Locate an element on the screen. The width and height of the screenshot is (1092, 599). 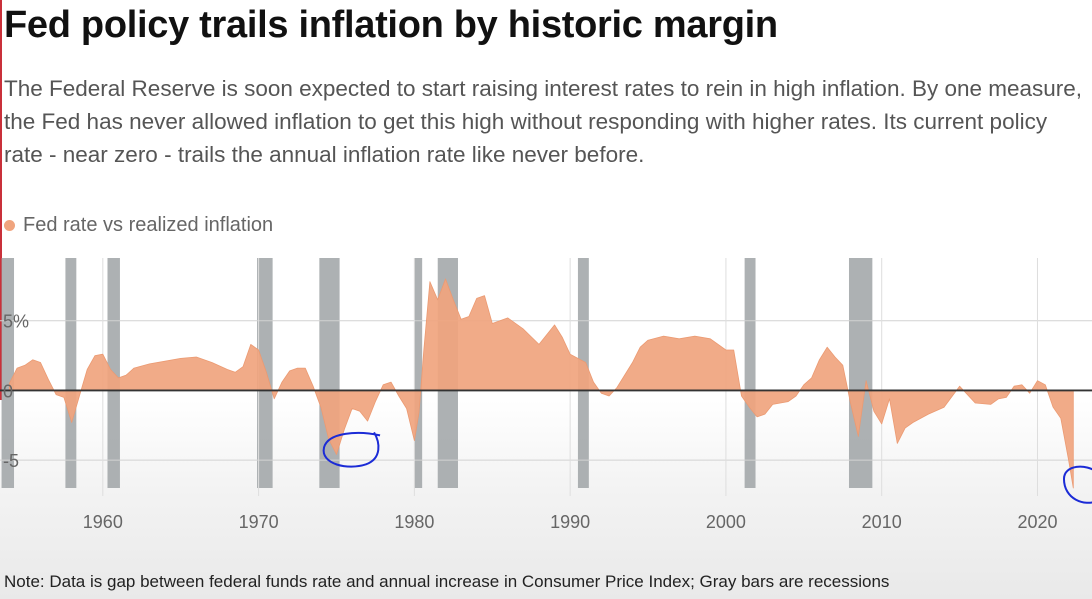
legend-swatch is located at coordinates (9, 225).